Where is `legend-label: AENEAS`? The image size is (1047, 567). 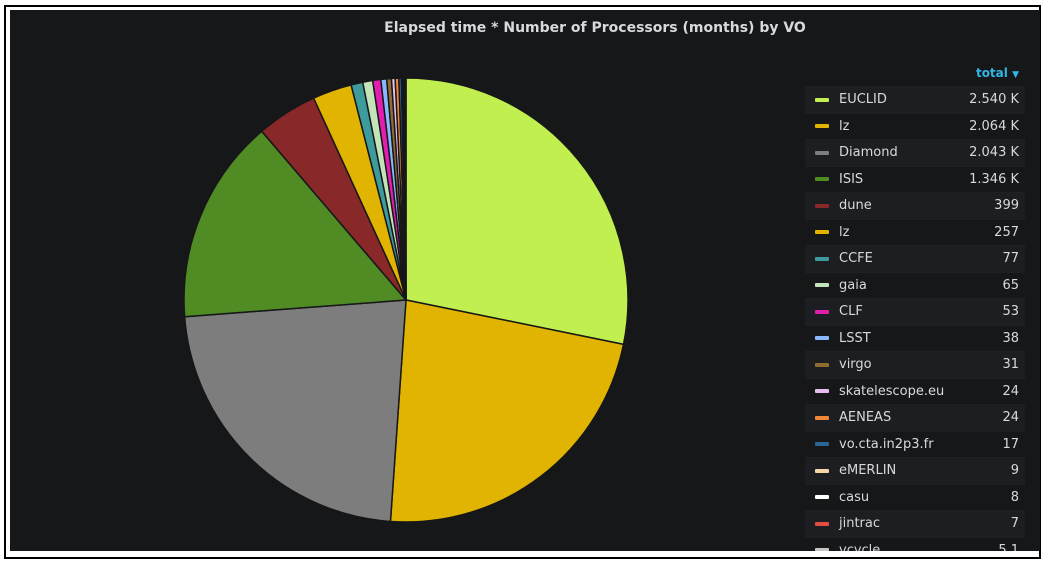 legend-label: AENEAS is located at coordinates (865, 418).